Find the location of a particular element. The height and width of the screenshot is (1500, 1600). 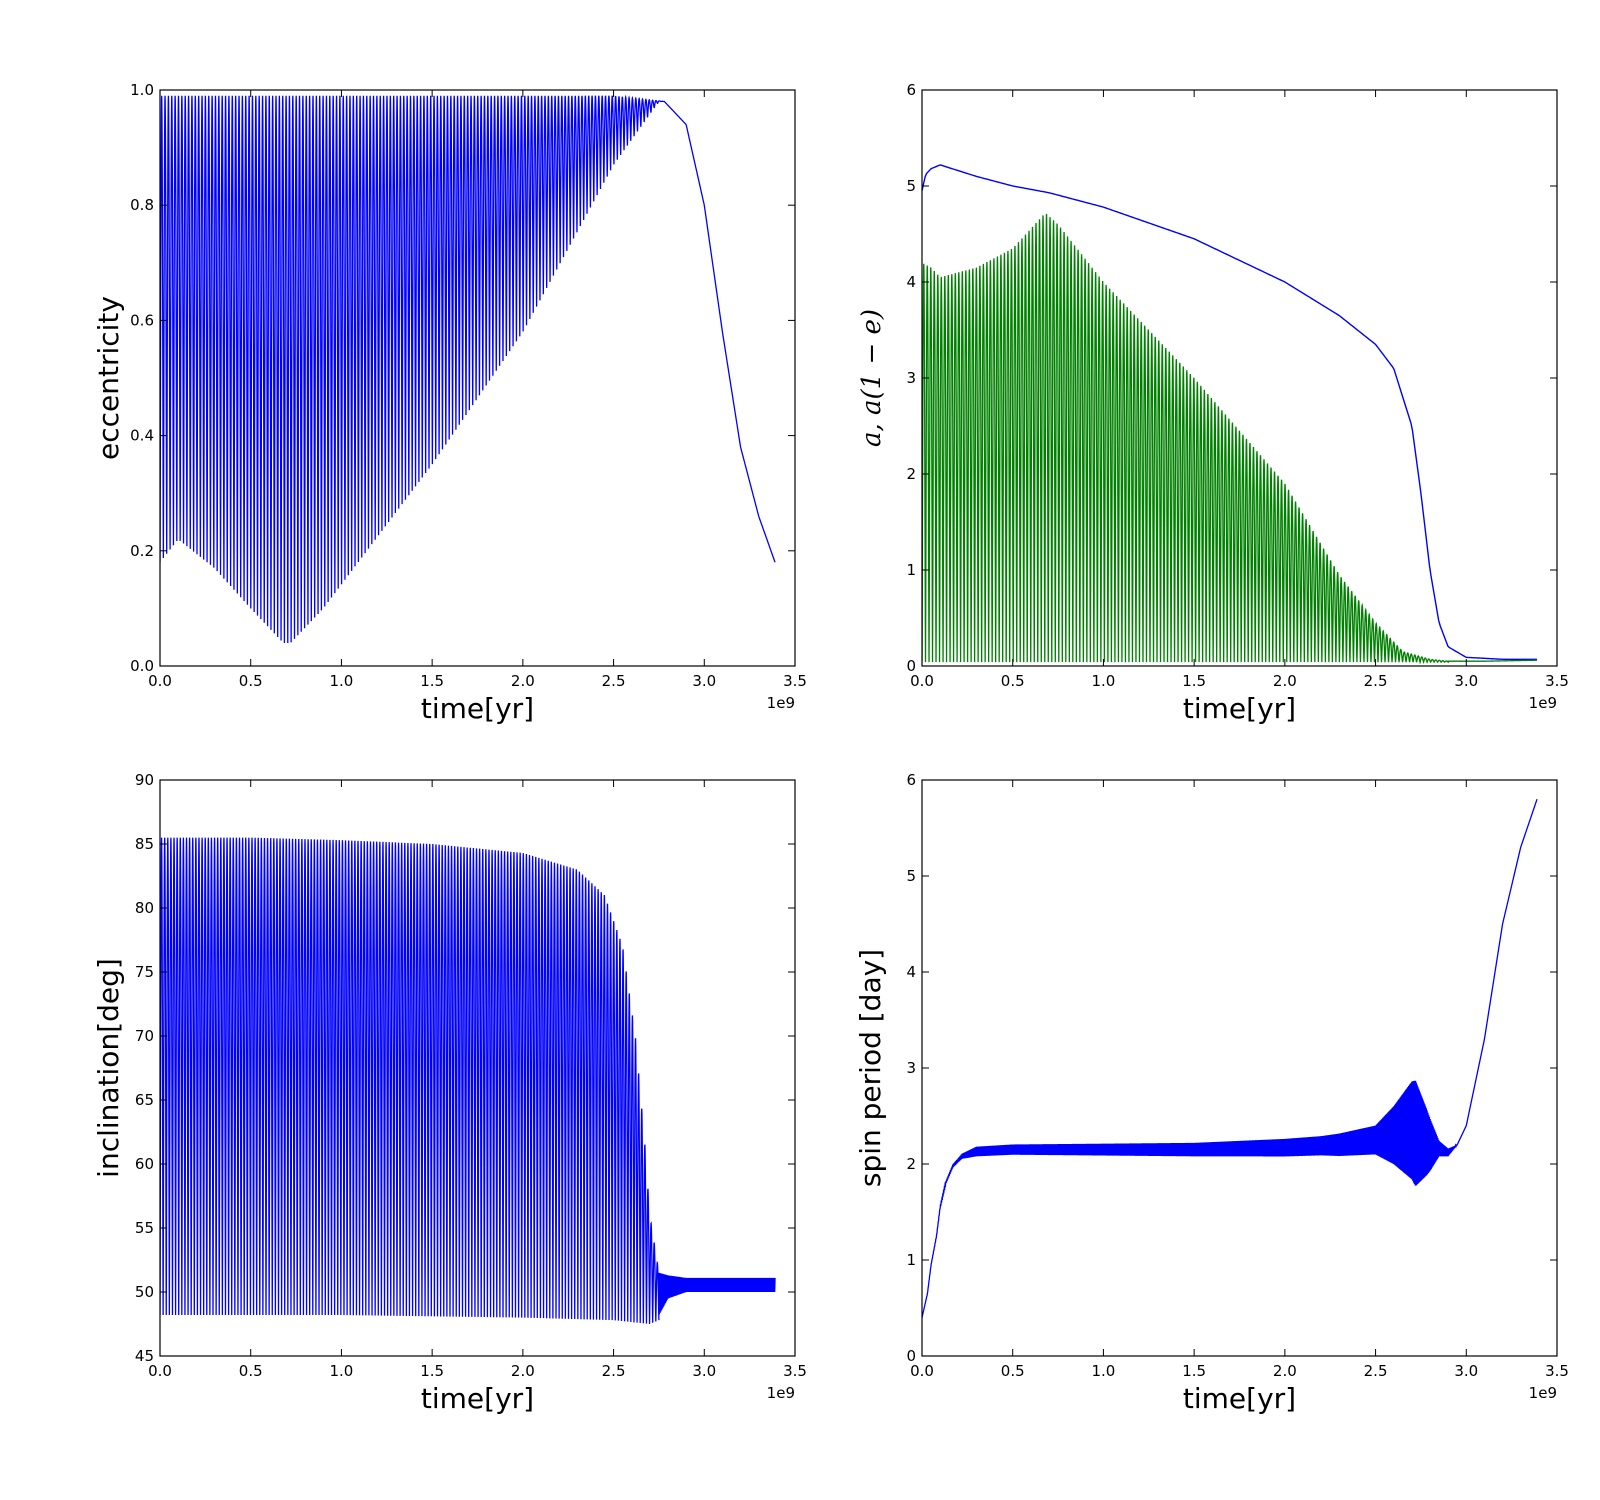

eccentricity-ytick-label: 0.4 is located at coordinates (142, 436).